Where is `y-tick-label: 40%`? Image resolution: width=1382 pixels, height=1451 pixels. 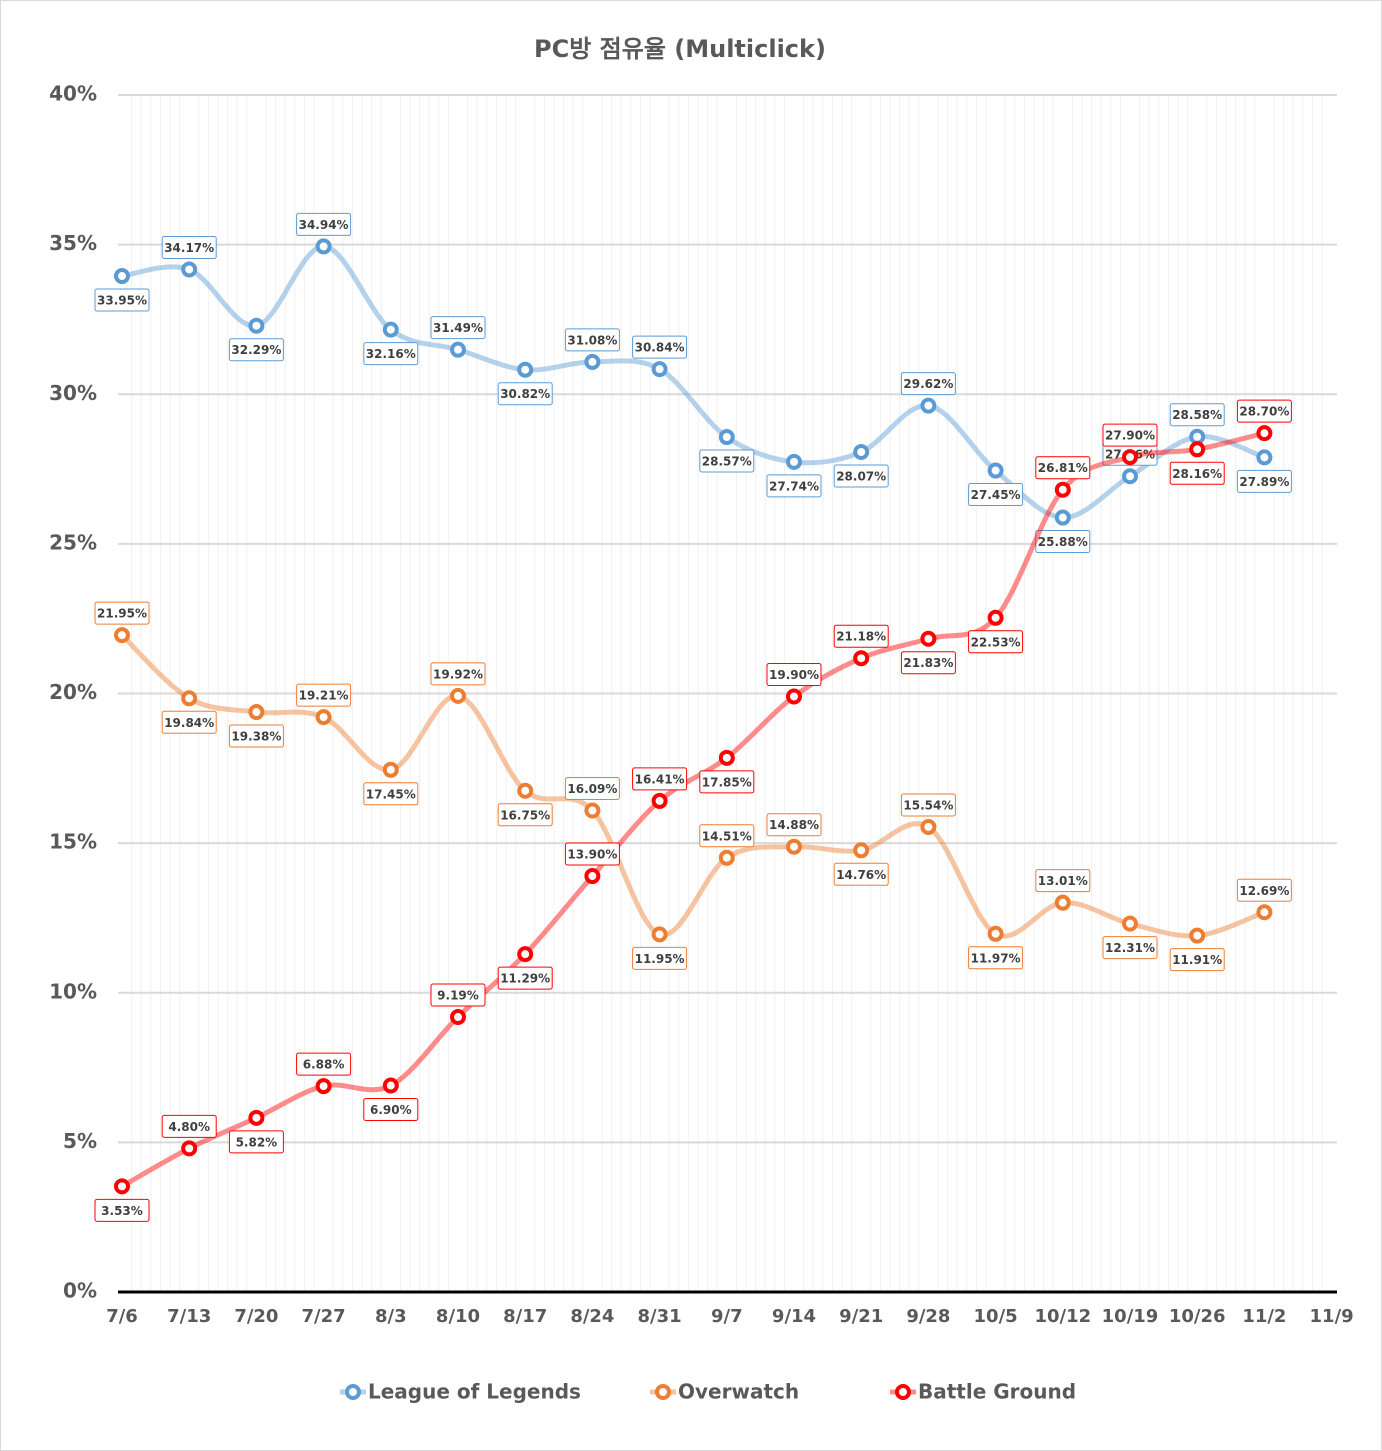
y-tick-label: 40% is located at coordinates (73, 94).